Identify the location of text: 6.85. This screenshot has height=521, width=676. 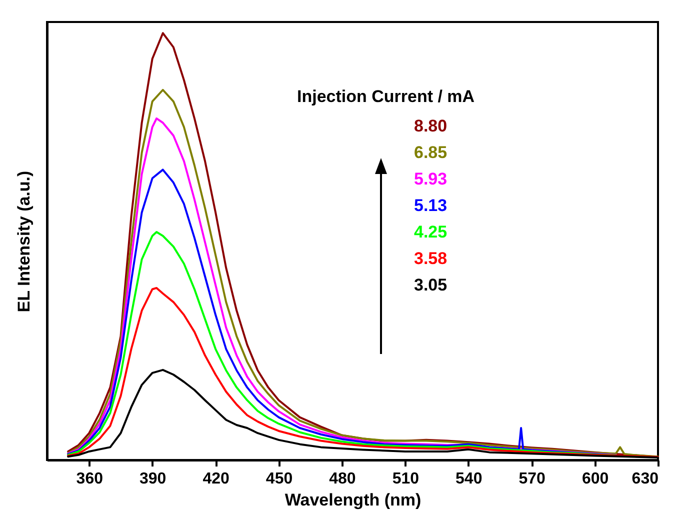
(431, 152).